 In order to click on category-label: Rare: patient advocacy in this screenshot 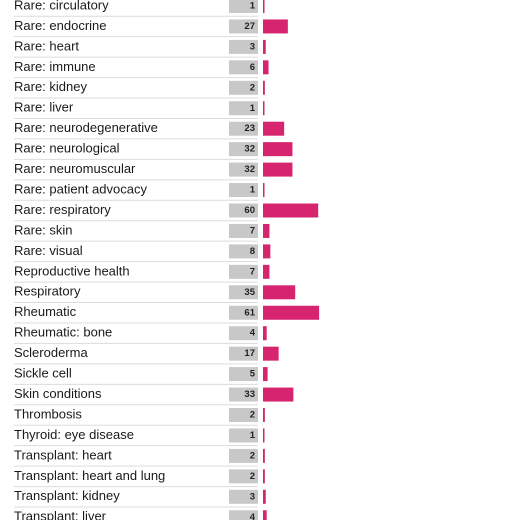, I will do `click(80, 188)`.